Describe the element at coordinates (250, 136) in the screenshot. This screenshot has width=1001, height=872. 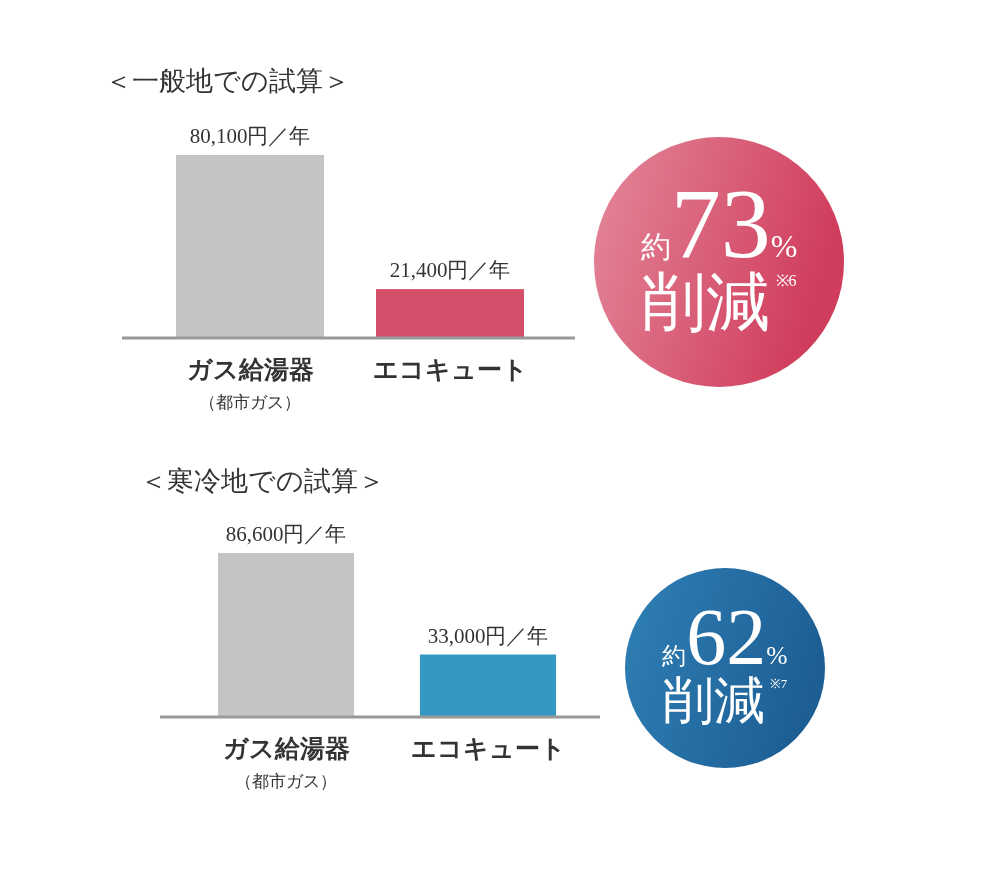
I see `data-label: 80,100円／年` at that location.